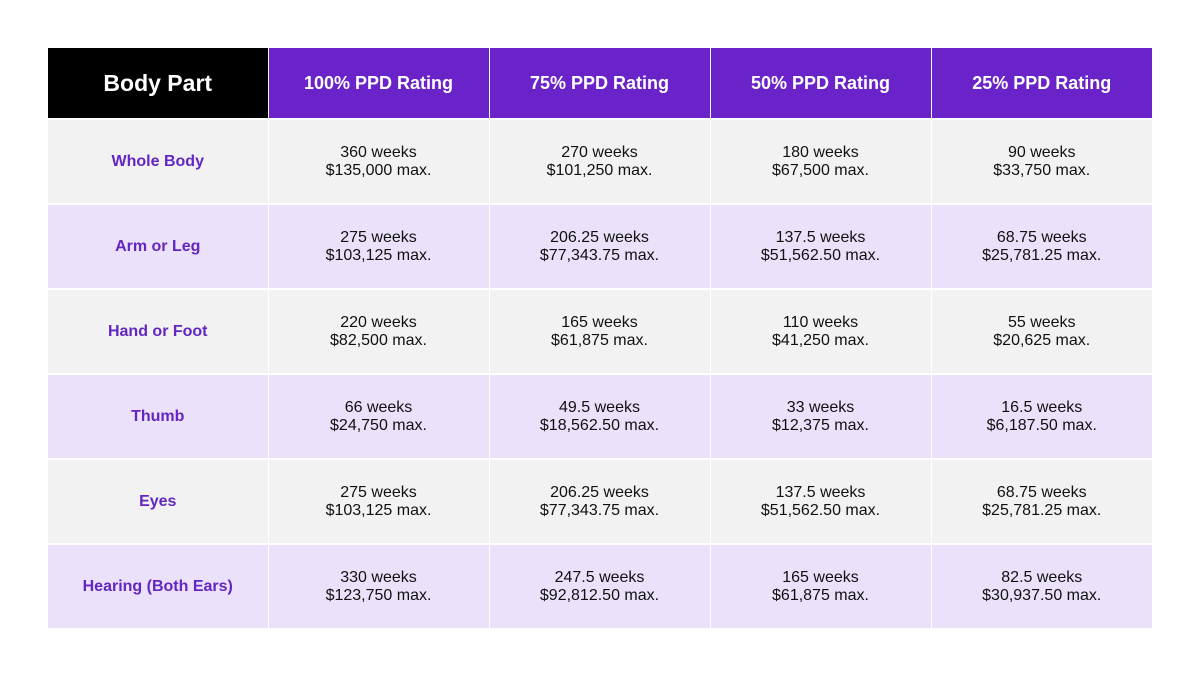  I want to click on body-part-label: Thumb, so click(158, 417).